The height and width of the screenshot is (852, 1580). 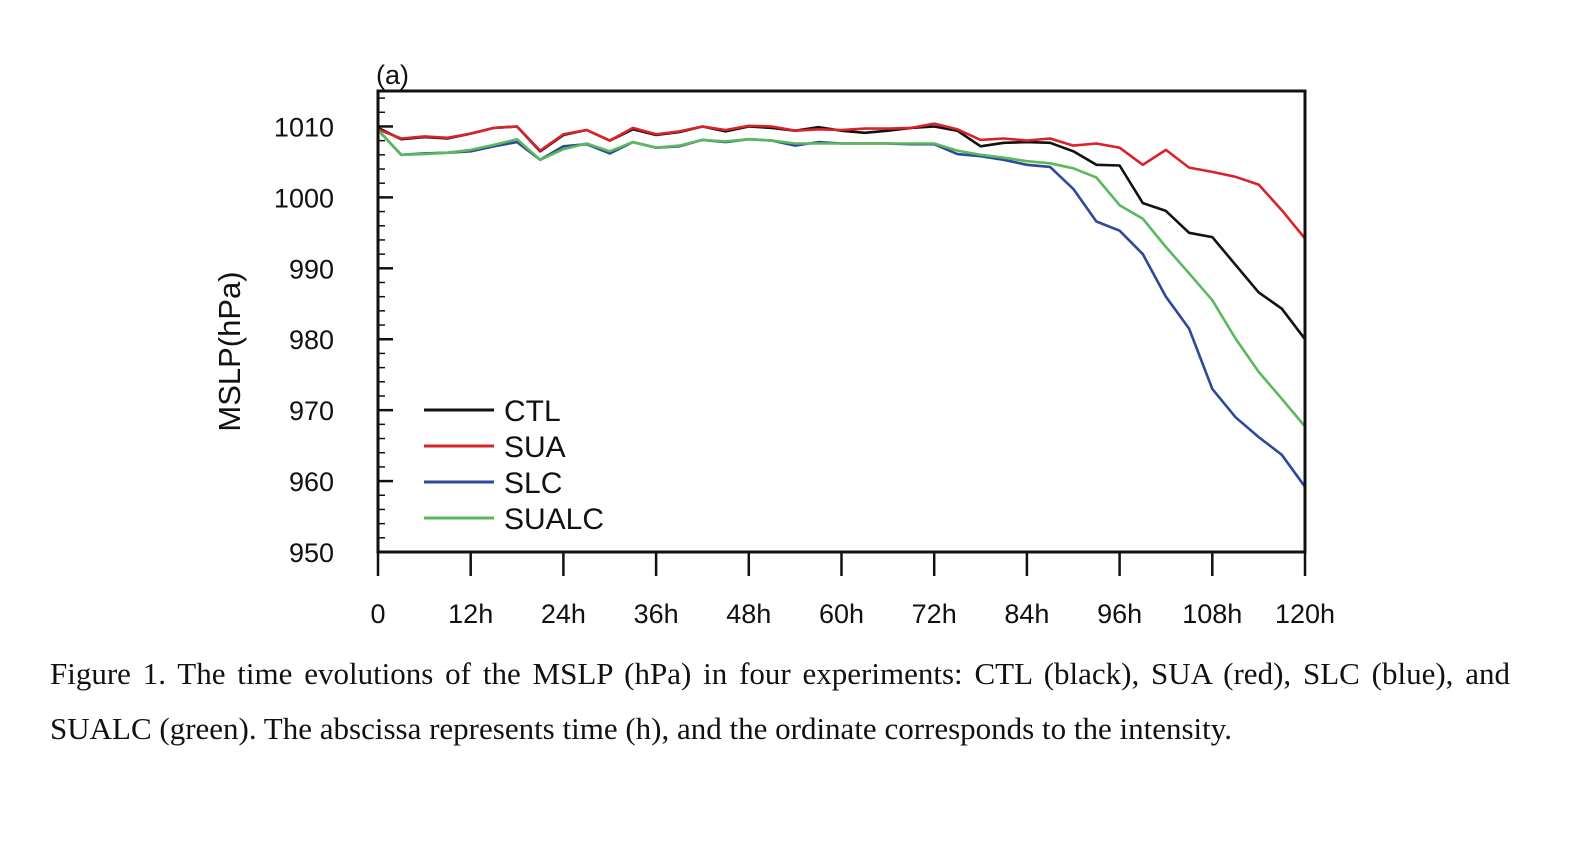 What do you see at coordinates (311, 340) in the screenshot?
I see `y-tick-label: 980` at bounding box center [311, 340].